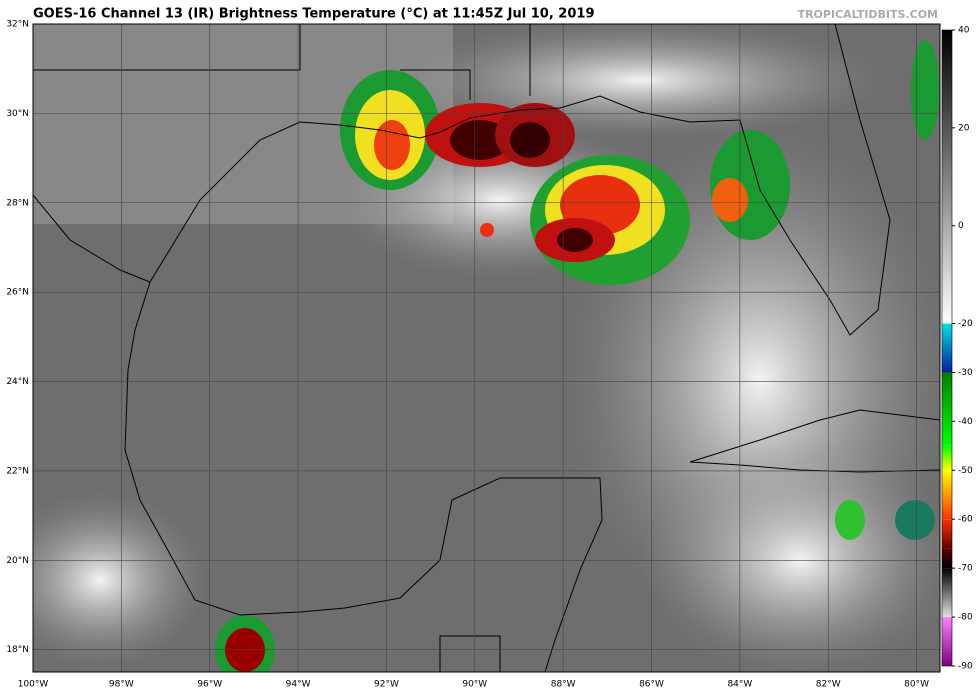  What do you see at coordinates (17, 561) in the screenshot?
I see `lat-label: 20°N` at bounding box center [17, 561].